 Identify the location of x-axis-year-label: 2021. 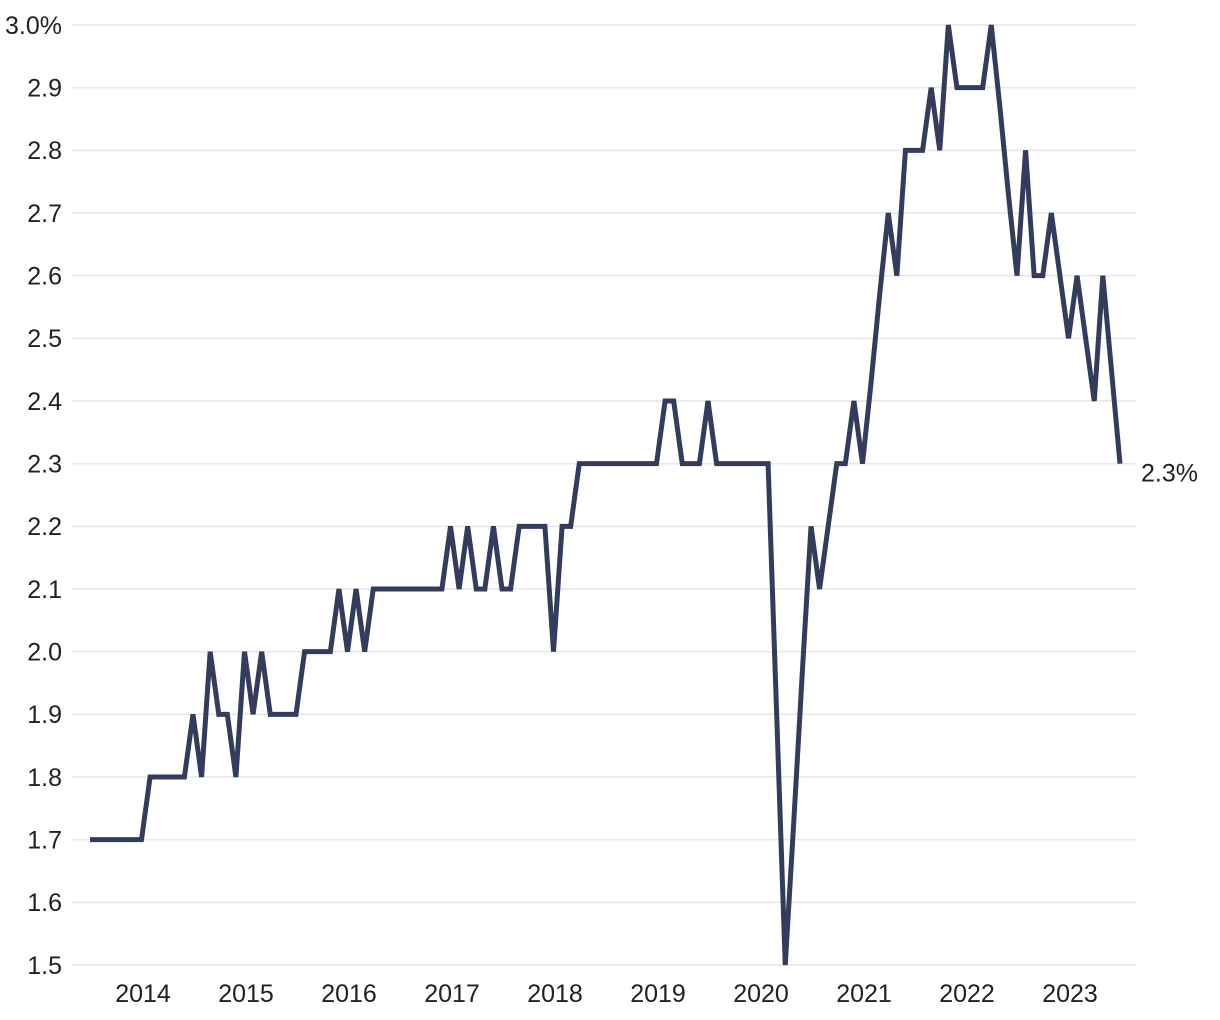
(864, 994).